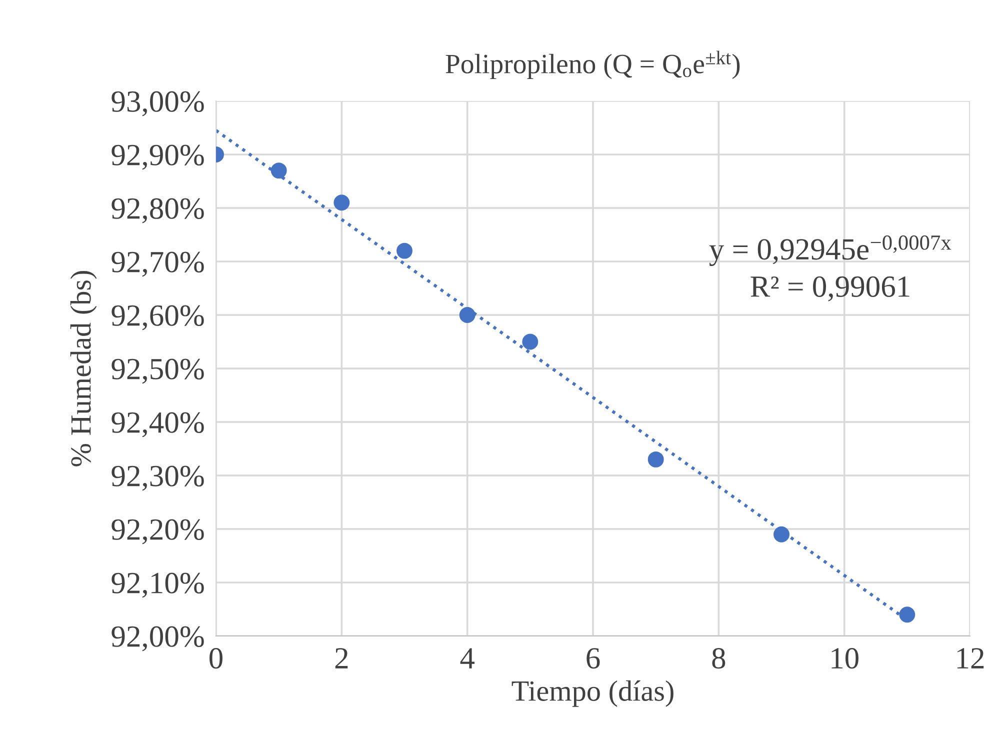 The image size is (996, 734). What do you see at coordinates (830, 250) in the screenshot?
I see `annotation: y = 0,92945e$^{−0,0007x}$` at bounding box center [830, 250].